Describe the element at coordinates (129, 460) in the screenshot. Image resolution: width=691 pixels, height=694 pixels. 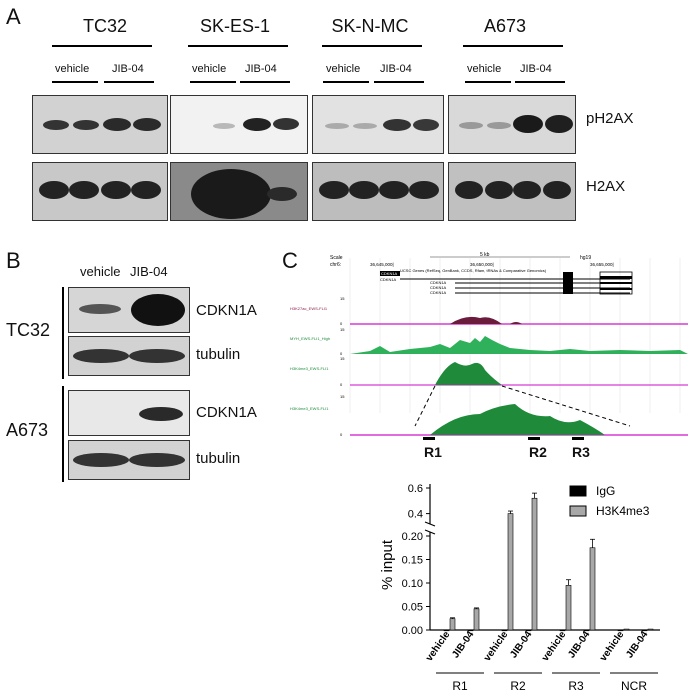
I see `blot-tubulin-a673` at that location.